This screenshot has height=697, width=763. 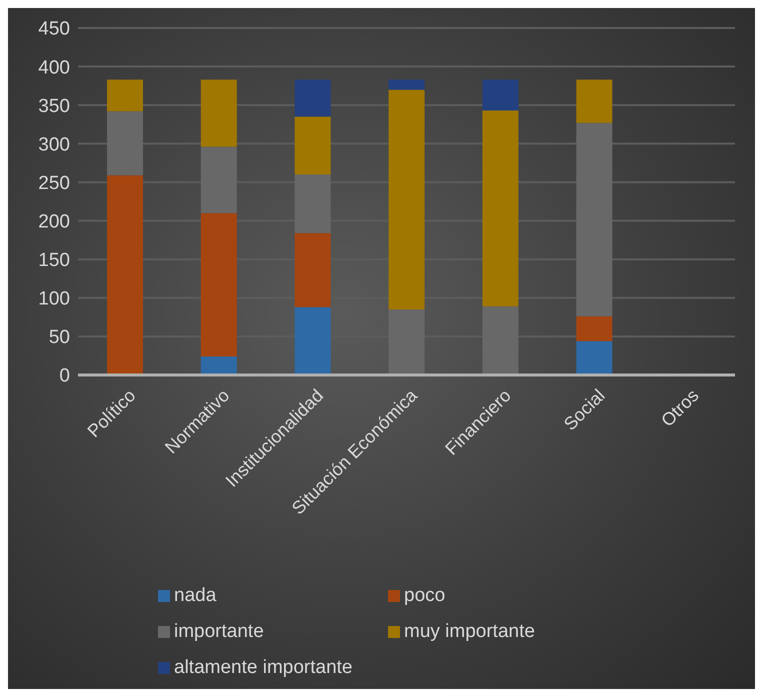 What do you see at coordinates (54, 29) in the screenshot?
I see `y-tick-label: 450` at bounding box center [54, 29].